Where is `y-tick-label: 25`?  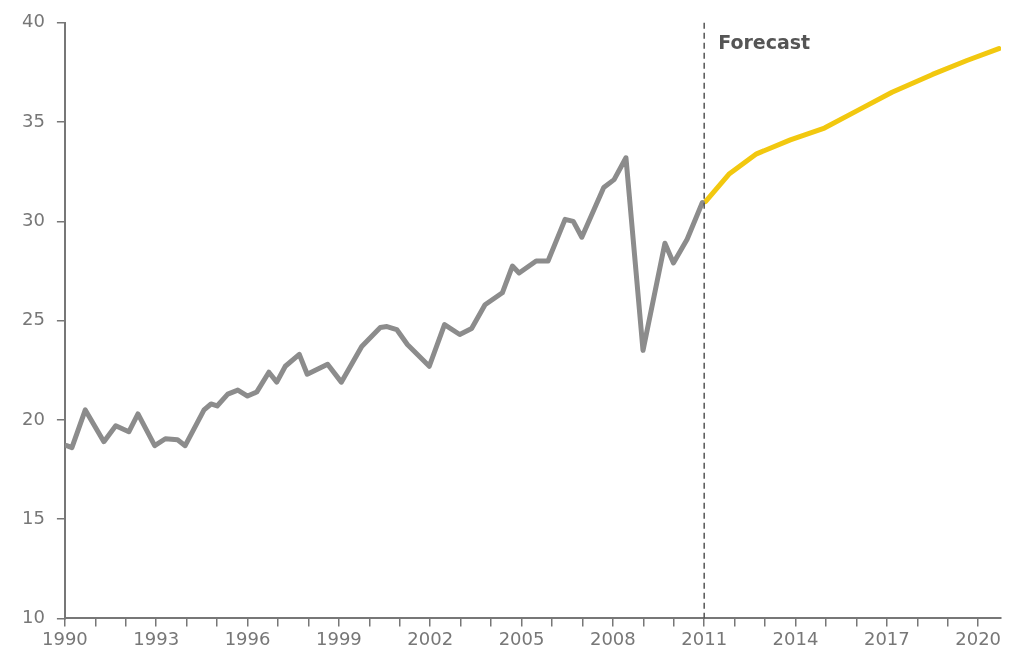
y-tick-label: 25 is located at coordinates (33, 319).